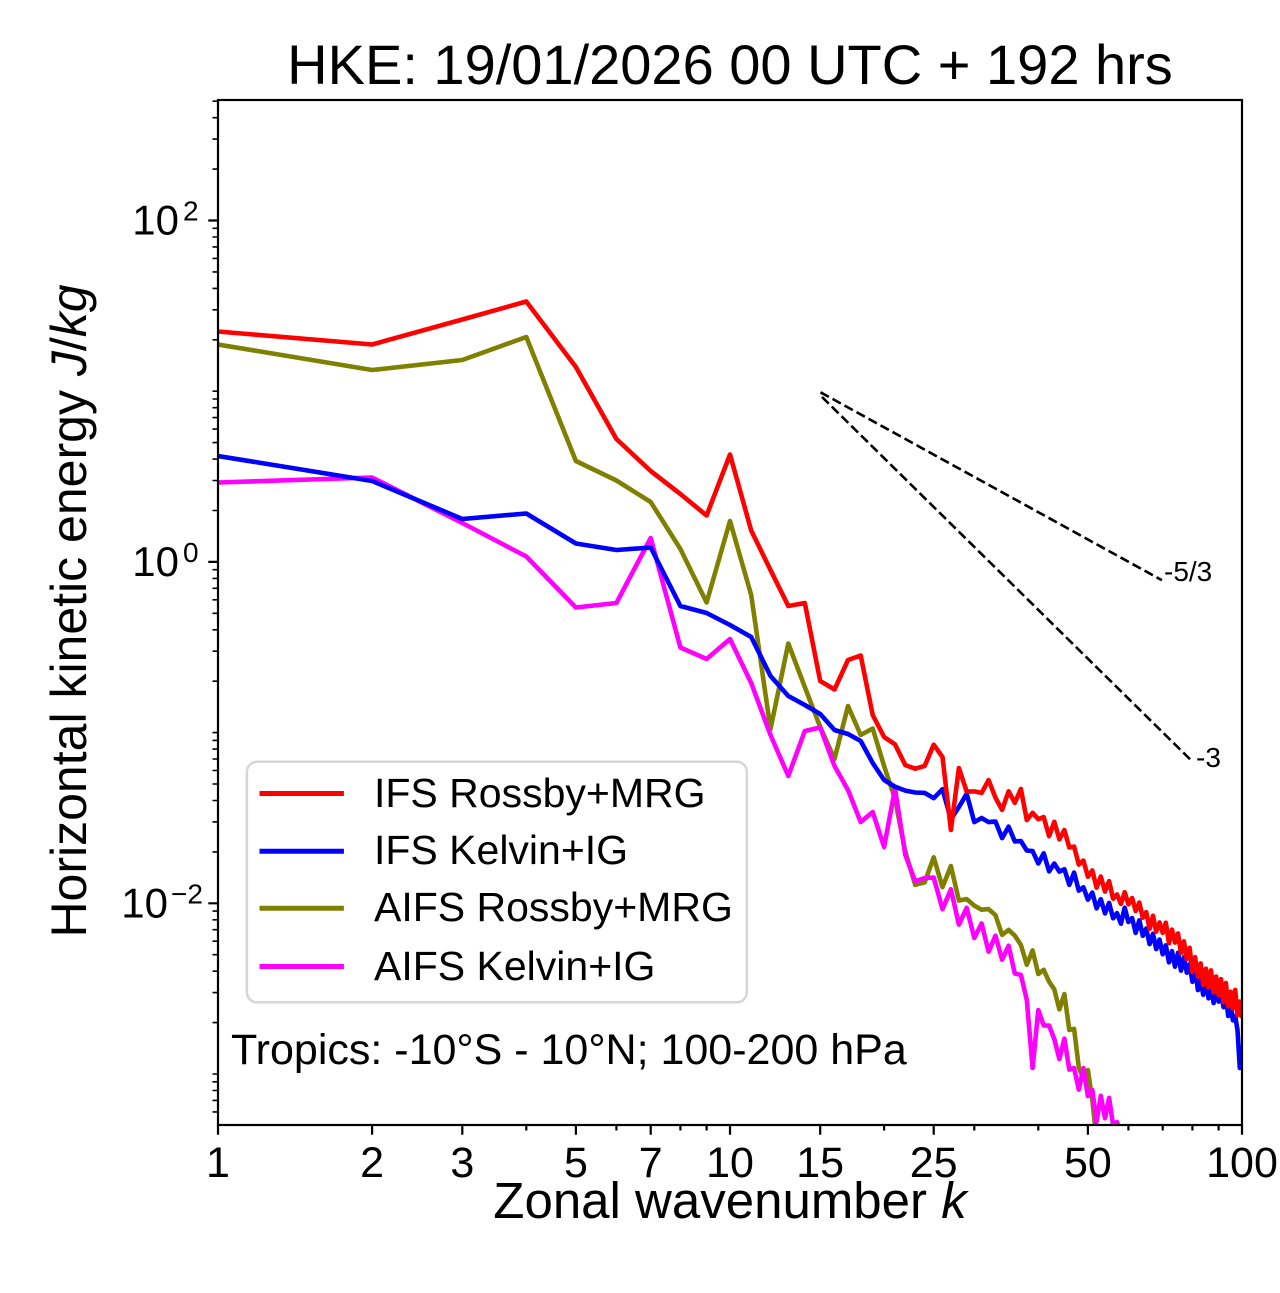  What do you see at coordinates (731, 1200) in the screenshot?
I see `svg-text: Zonal wavenumber k` at bounding box center [731, 1200].